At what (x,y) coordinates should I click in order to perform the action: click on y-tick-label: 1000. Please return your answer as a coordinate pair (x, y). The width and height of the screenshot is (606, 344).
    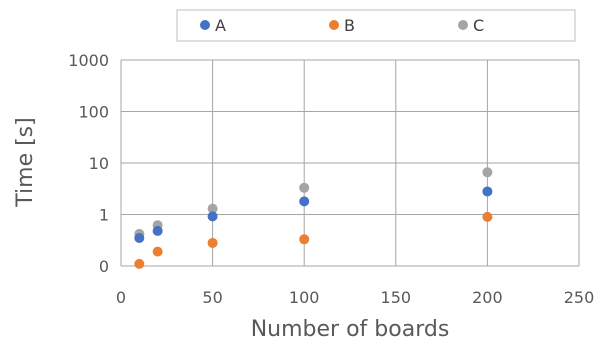
    Looking at the image, I should click on (88, 60).